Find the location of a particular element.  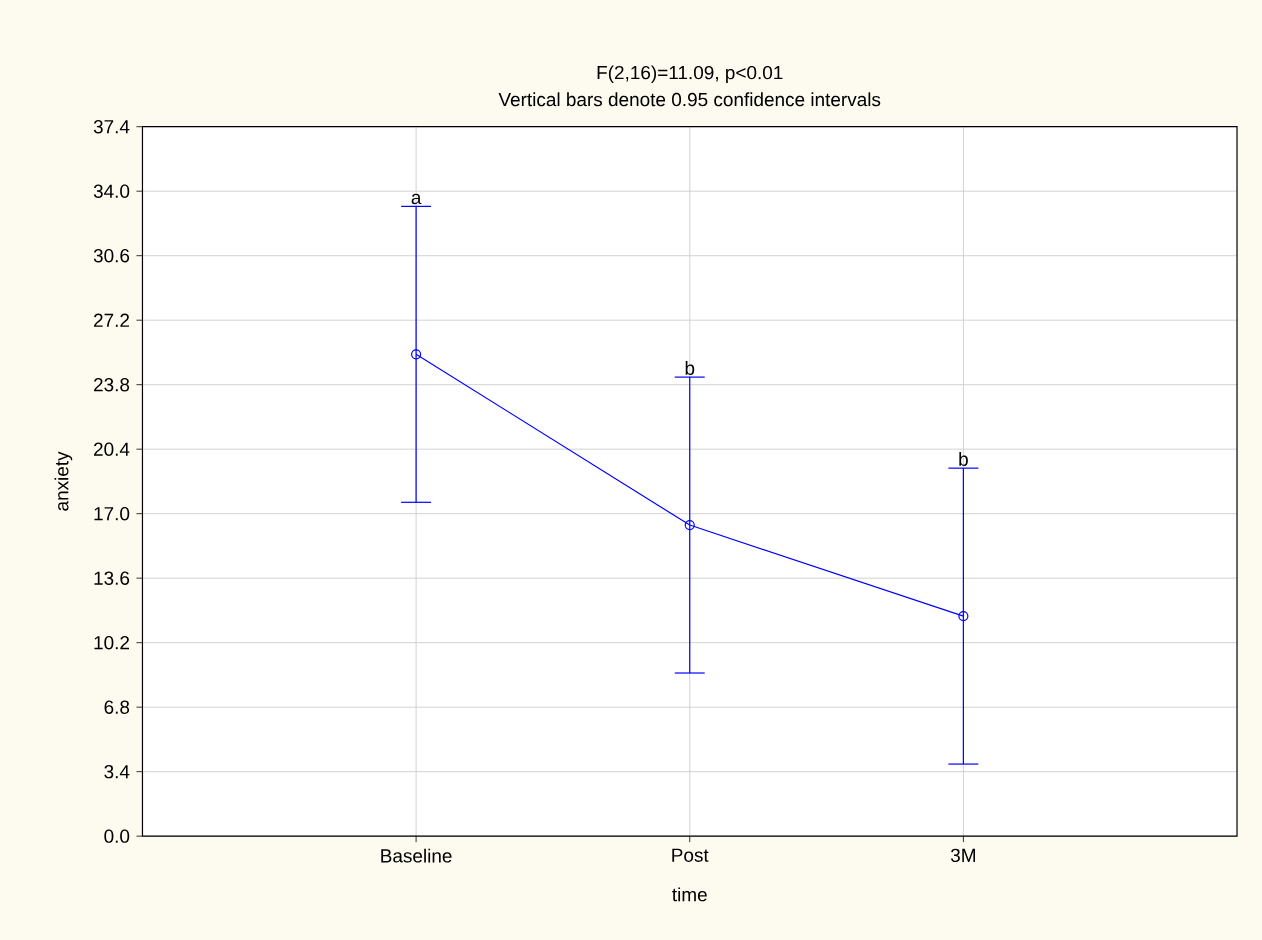

chart-subtitle: Vertical bars denote 0.95 confidence intervals is located at coordinates (689, 99).